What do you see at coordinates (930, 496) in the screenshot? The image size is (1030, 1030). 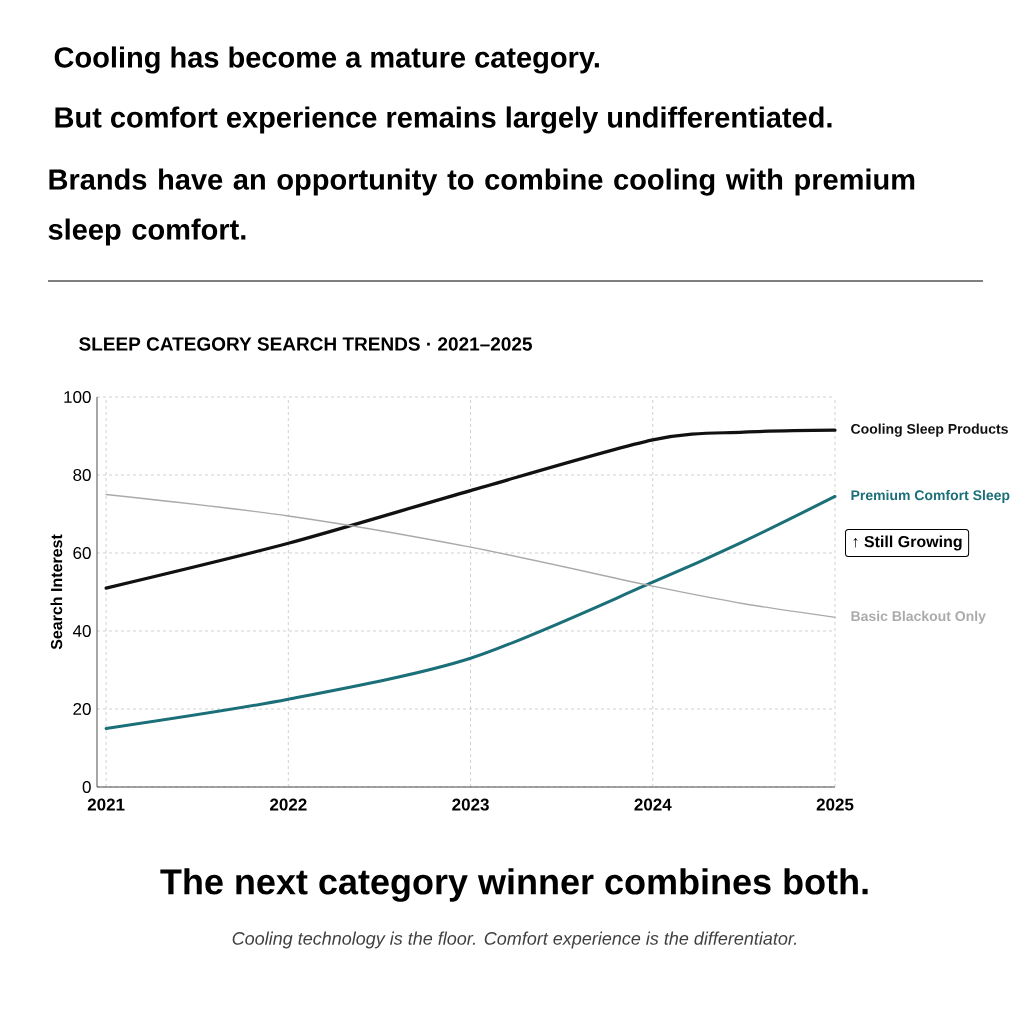 I see `series-label: Premium Comfort Sleep` at bounding box center [930, 496].